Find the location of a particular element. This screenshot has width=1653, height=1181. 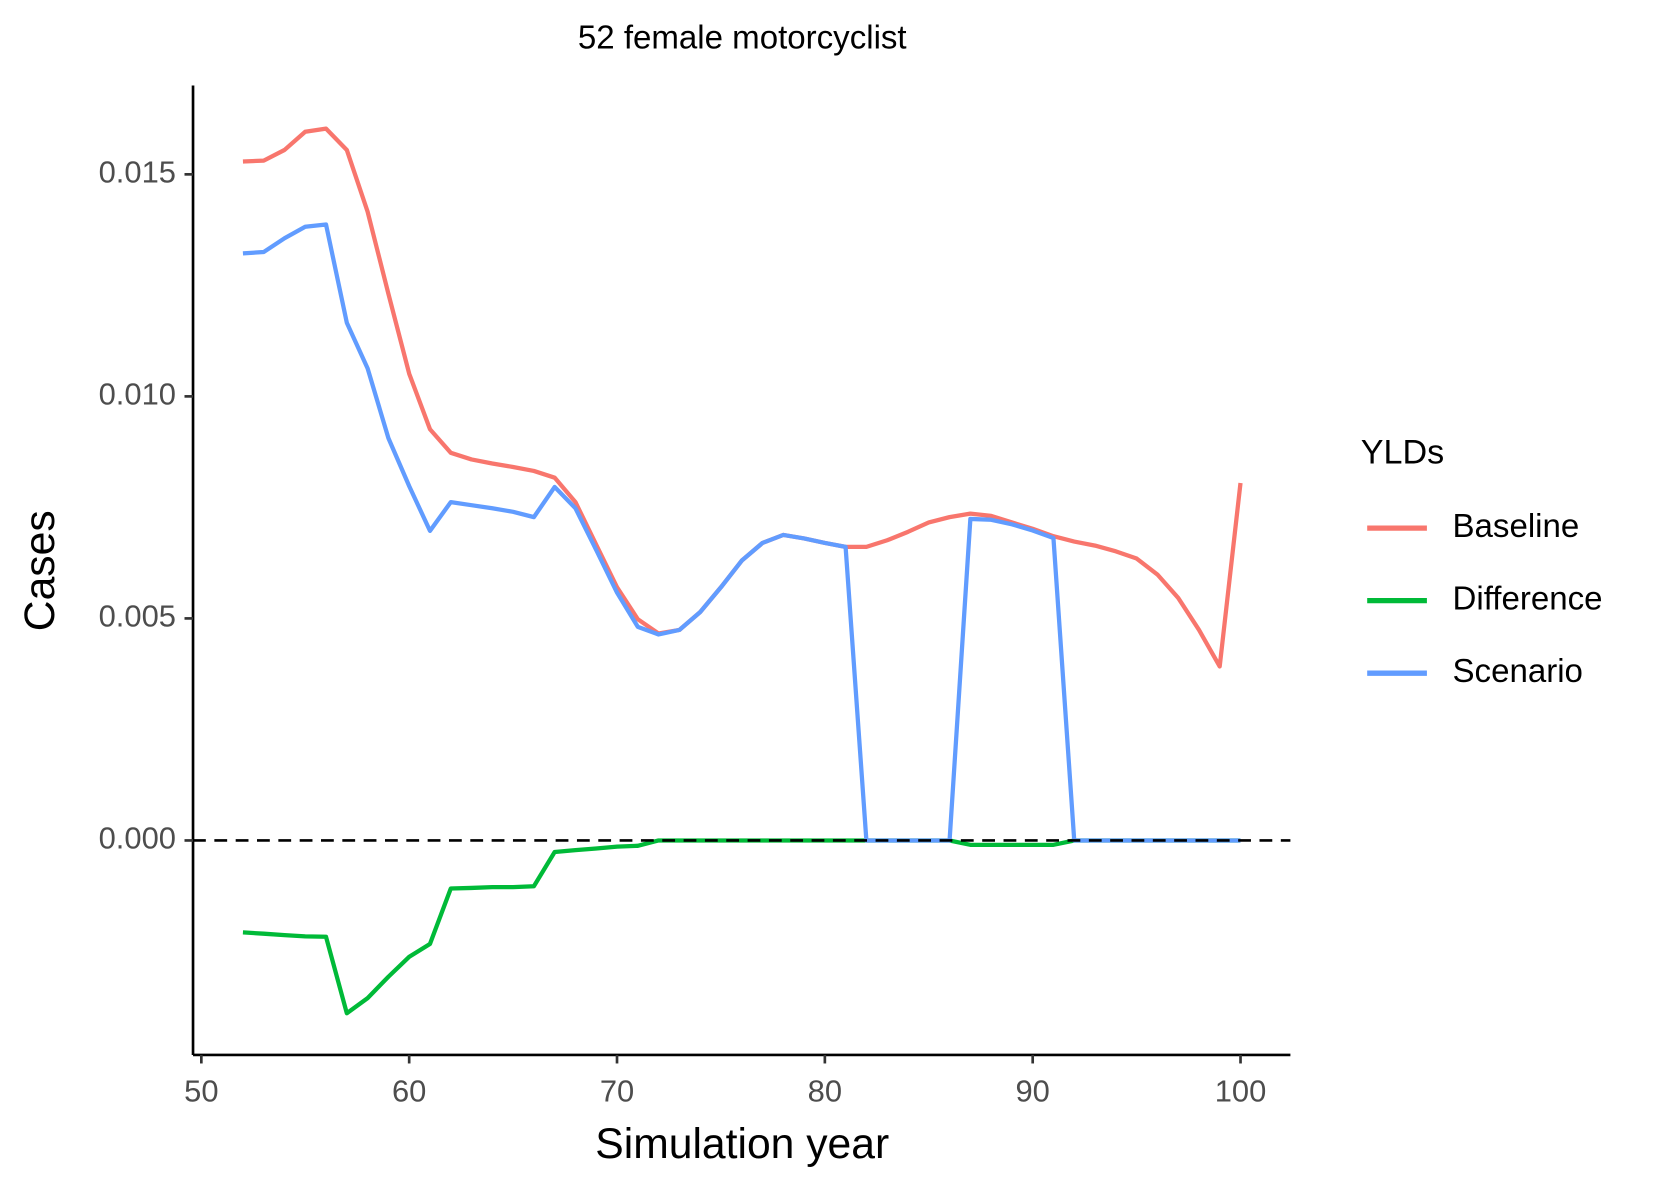

legend-label: Baseline is located at coordinates (1516, 526).